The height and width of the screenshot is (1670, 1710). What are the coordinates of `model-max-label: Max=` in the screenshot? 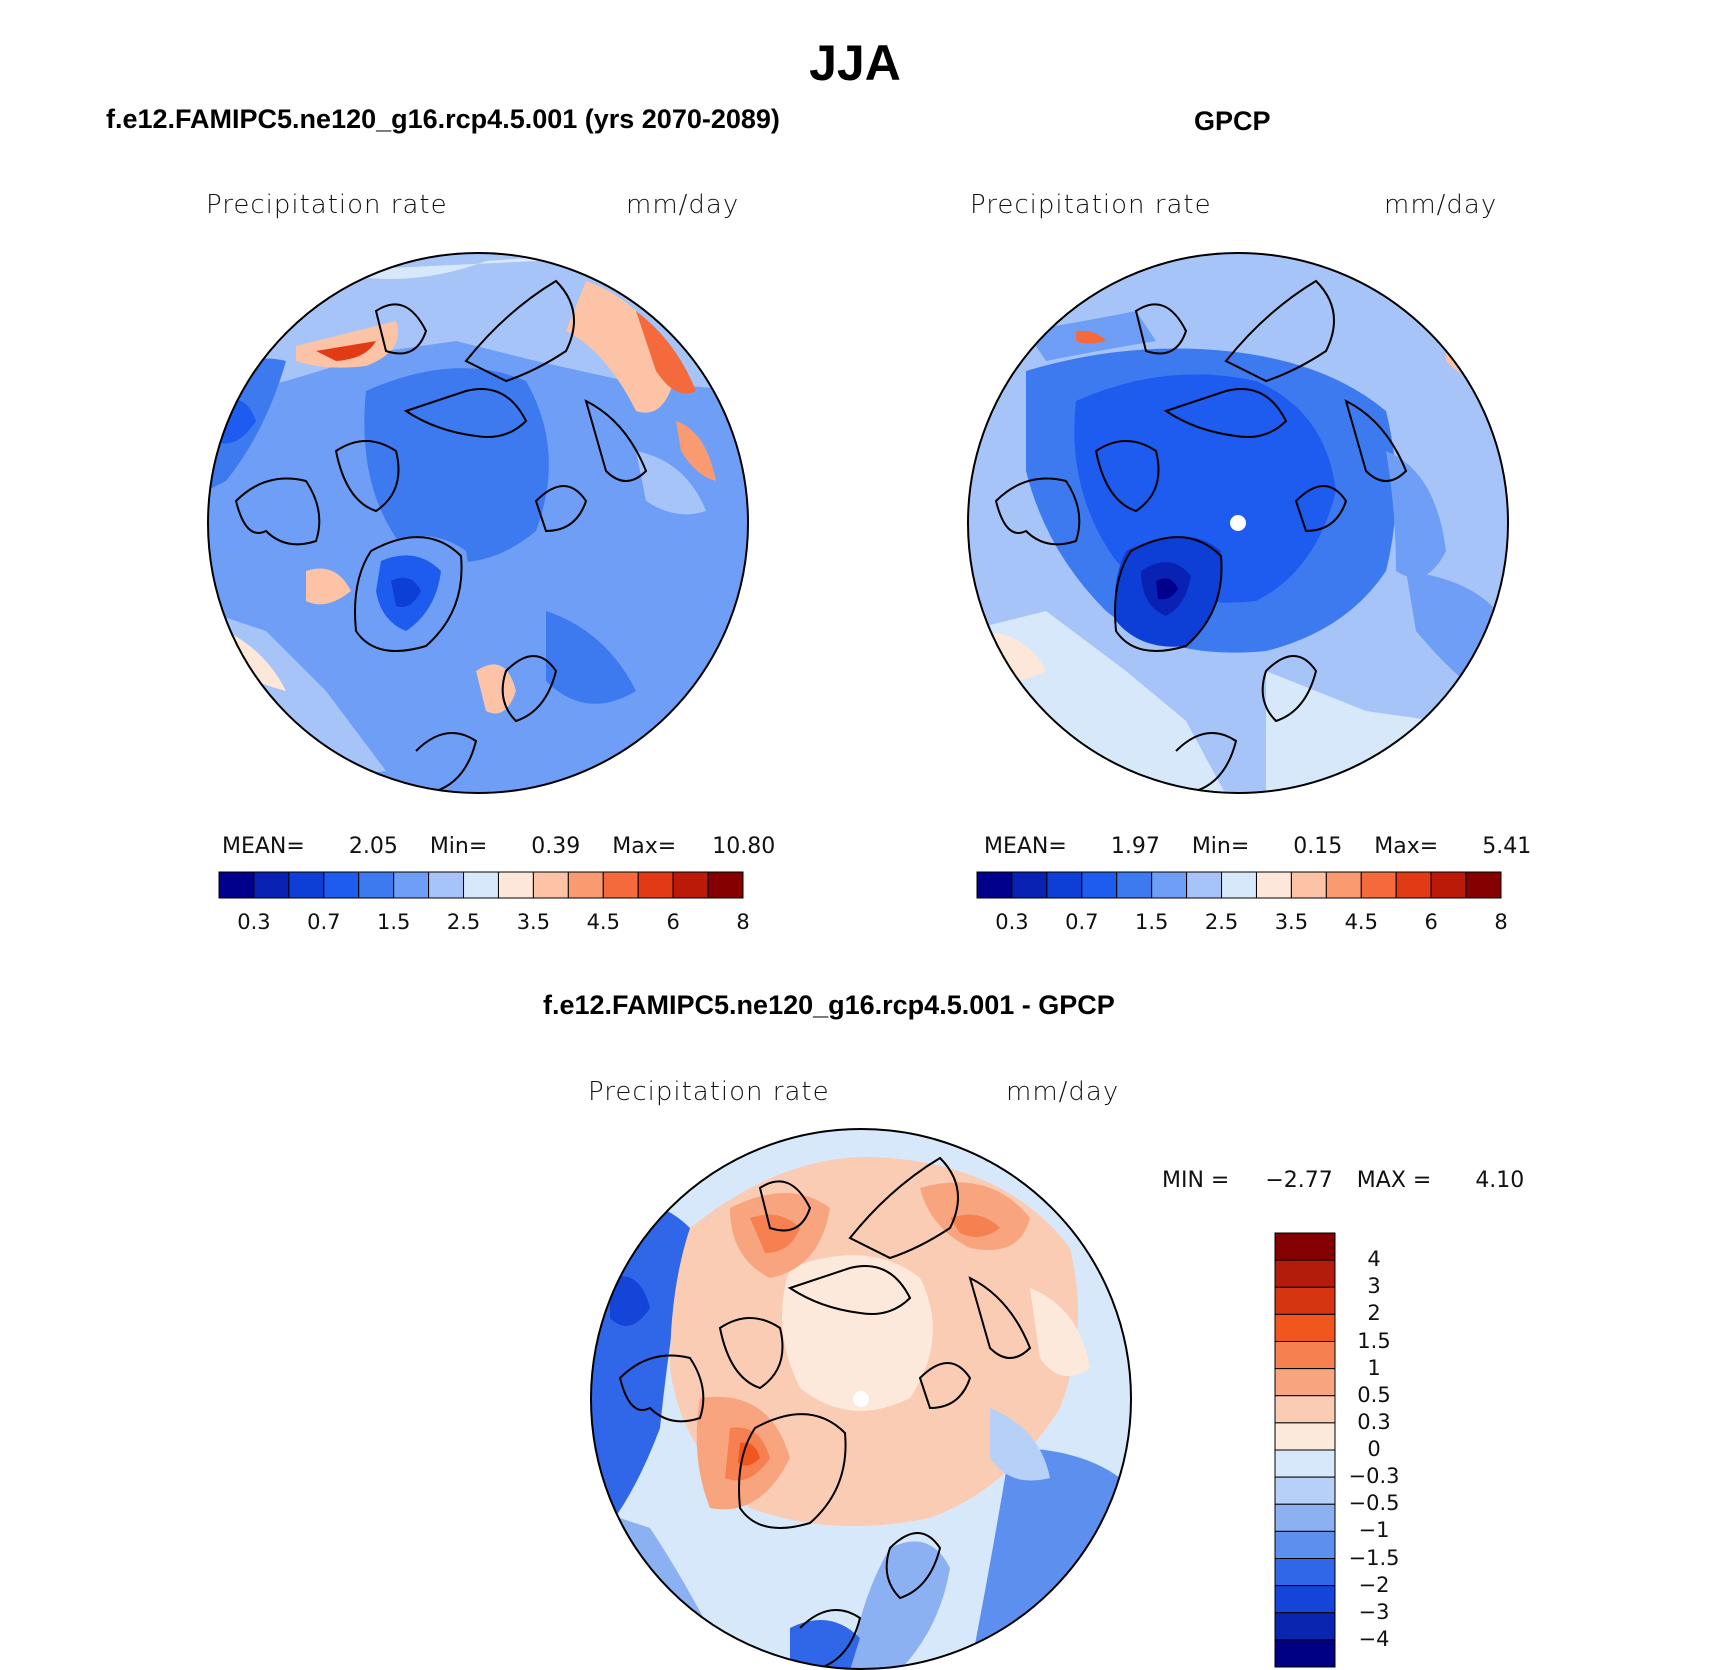 It's located at (644, 846).